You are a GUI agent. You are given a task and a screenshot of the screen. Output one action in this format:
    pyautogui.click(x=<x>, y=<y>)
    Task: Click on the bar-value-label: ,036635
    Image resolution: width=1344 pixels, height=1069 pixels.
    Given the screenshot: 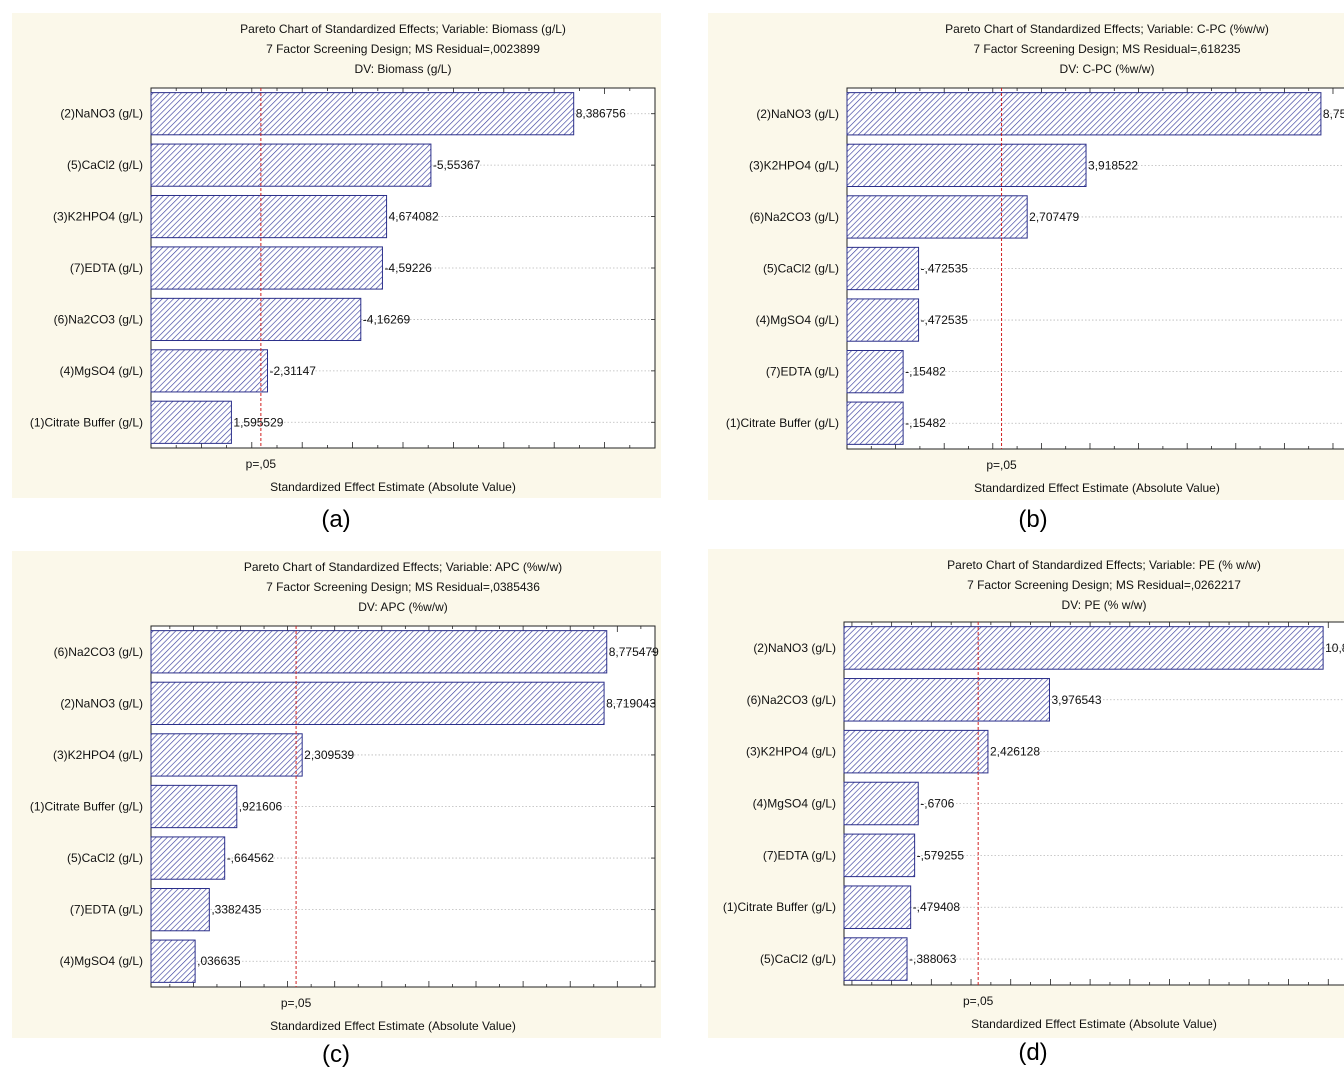 What is the action you would take?
    pyautogui.click(x=219, y=961)
    